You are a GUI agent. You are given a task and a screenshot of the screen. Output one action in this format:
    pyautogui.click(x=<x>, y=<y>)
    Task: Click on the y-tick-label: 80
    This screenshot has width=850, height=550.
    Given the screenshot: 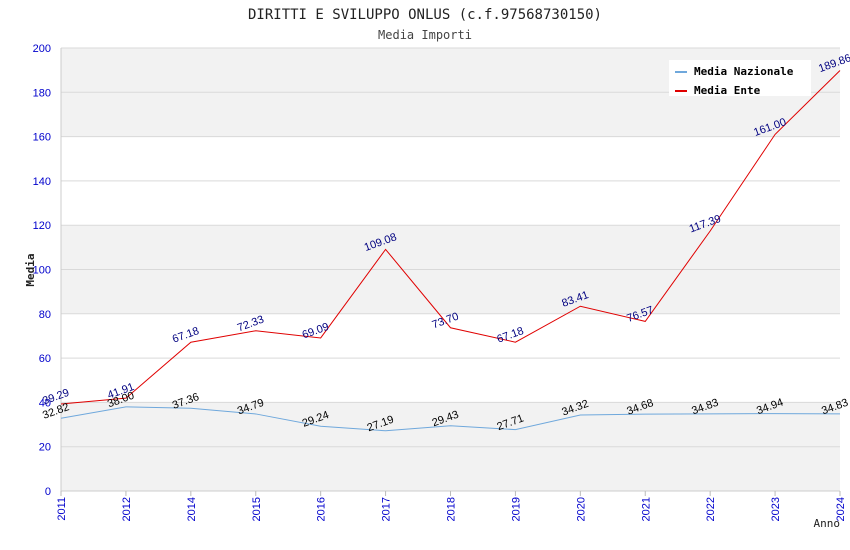 What is the action you would take?
    pyautogui.click(x=45, y=315)
    